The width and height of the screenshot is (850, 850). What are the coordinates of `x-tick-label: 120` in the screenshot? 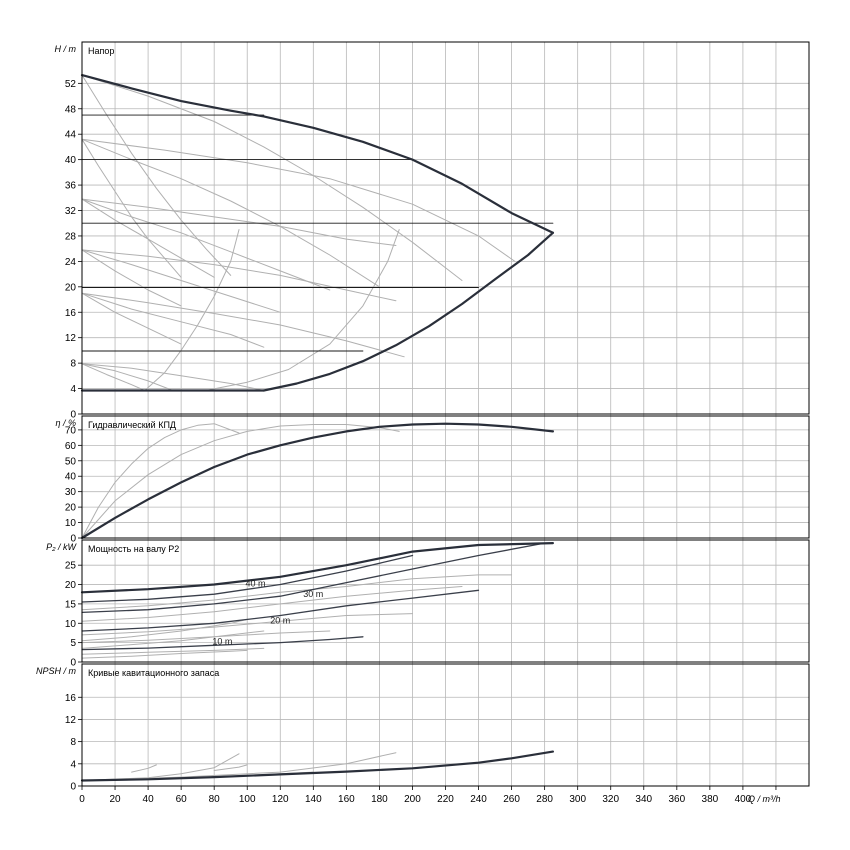 It's located at (280, 799).